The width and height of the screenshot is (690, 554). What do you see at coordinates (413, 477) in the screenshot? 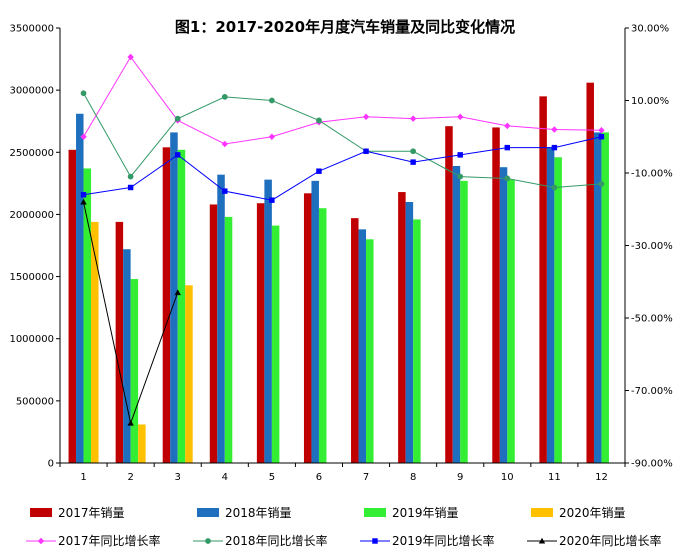
I see `x-tick-label: 8` at bounding box center [413, 477].